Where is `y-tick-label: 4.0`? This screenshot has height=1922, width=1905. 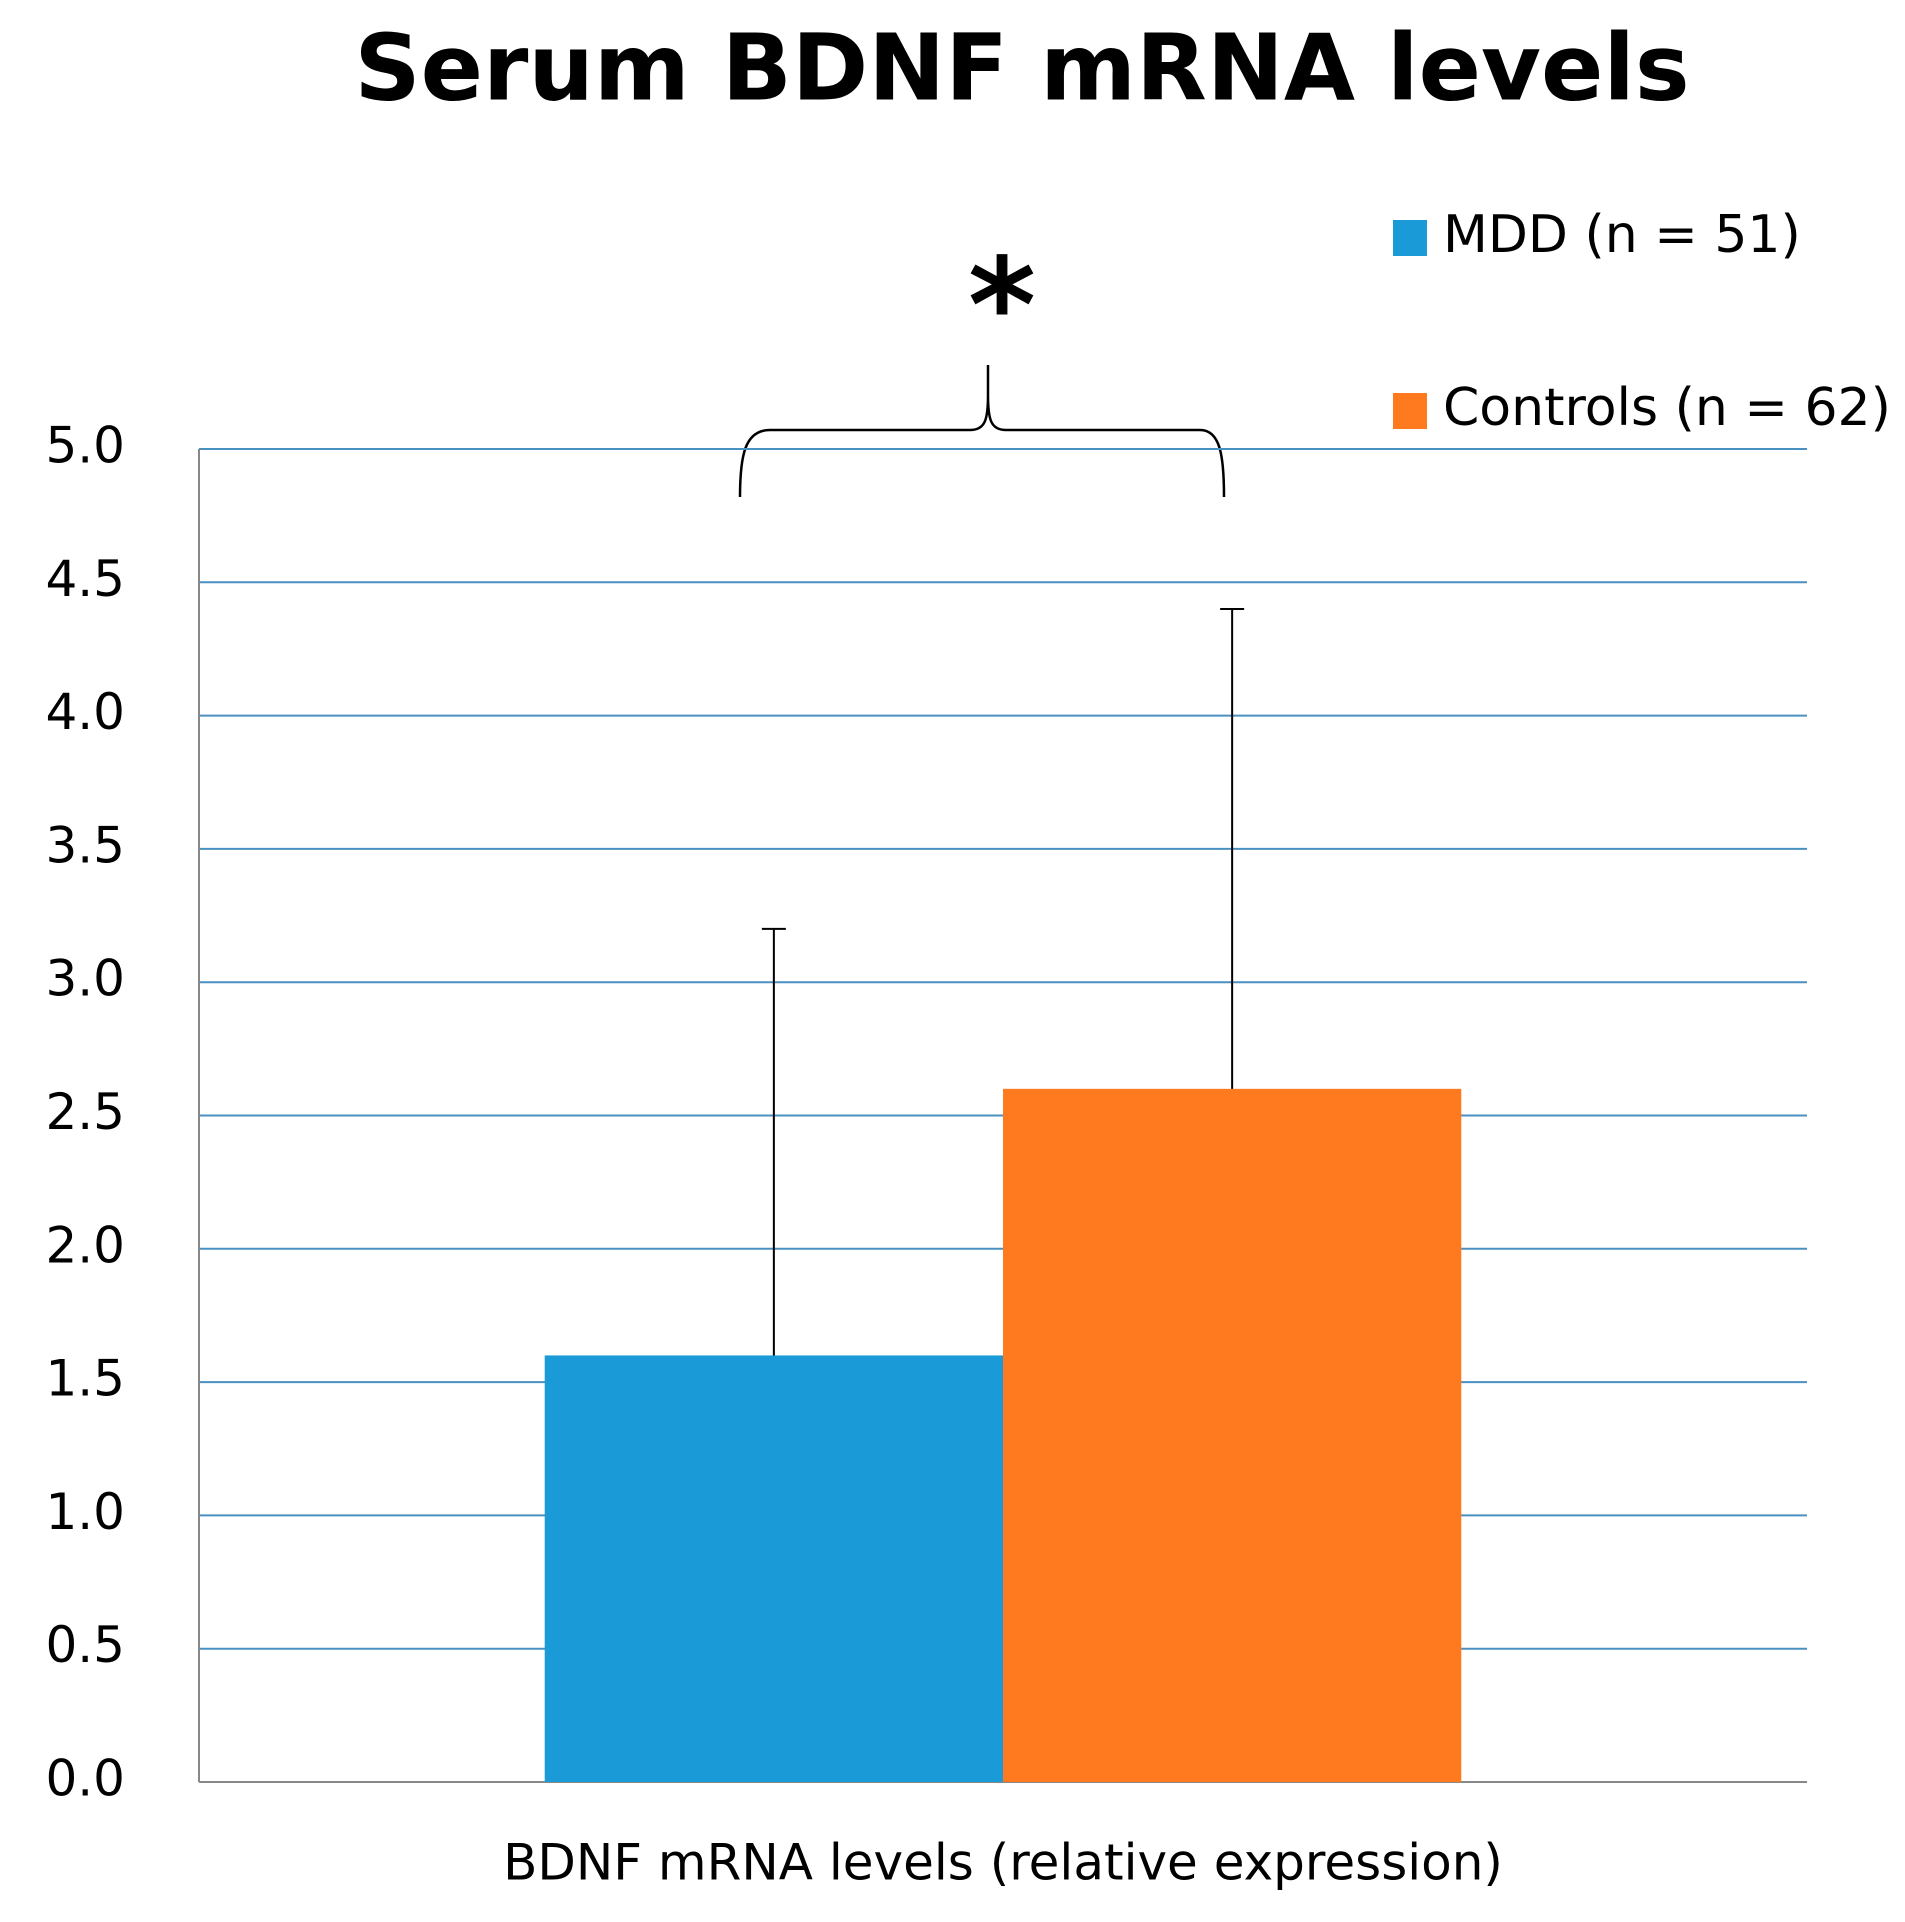 y-tick-label: 4.0 is located at coordinates (85, 712).